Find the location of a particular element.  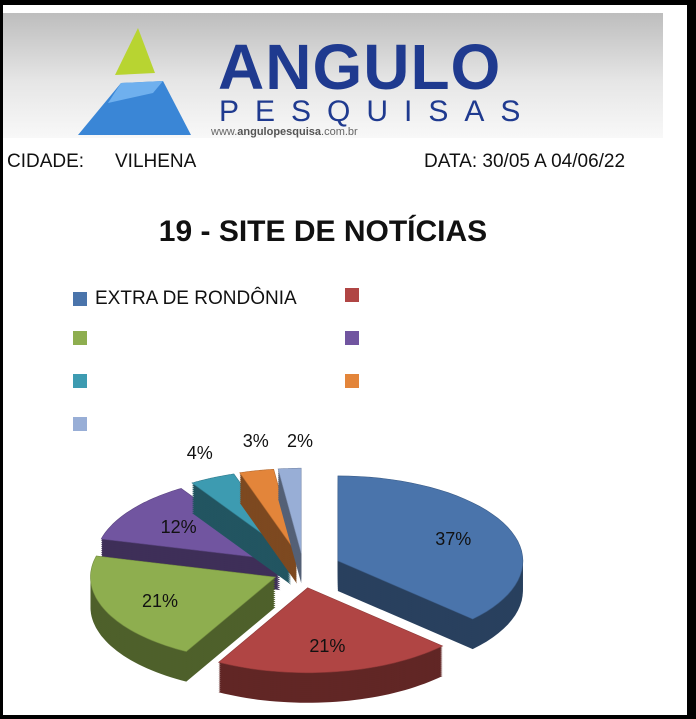

data-label: 12% is located at coordinates (179, 527).